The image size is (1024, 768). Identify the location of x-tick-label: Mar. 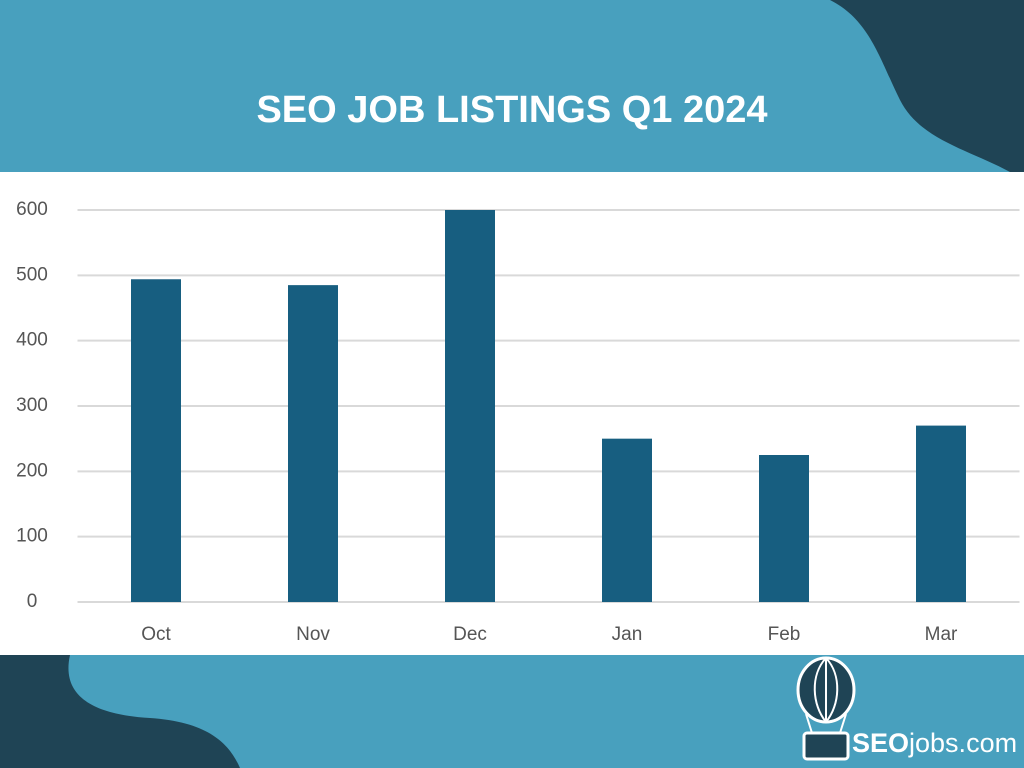
(941, 634).